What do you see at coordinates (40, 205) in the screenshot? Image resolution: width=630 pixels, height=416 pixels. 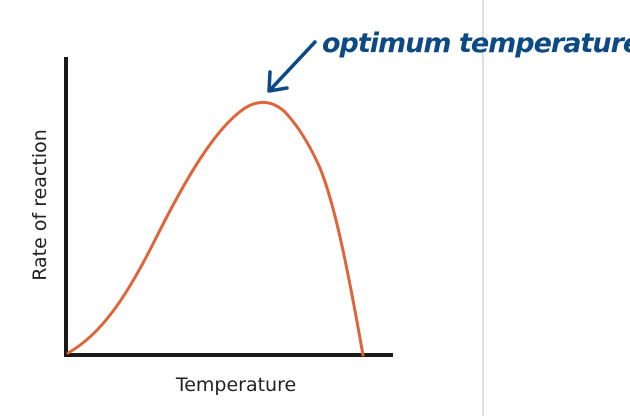 I see `y-axis-label: Rate of reaction` at bounding box center [40, 205].